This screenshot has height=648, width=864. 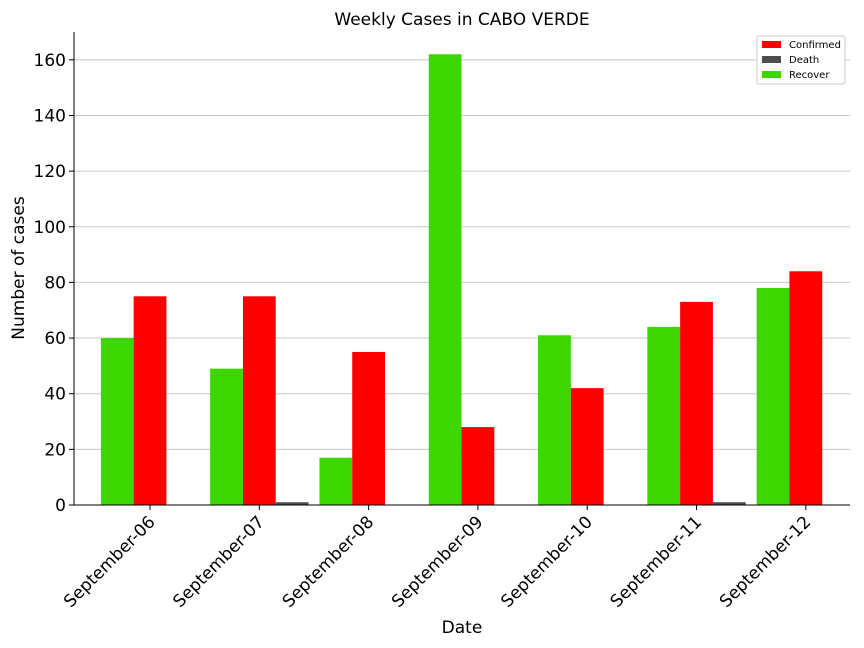 What do you see at coordinates (50, 116) in the screenshot?
I see `y-tick-label: 140` at bounding box center [50, 116].